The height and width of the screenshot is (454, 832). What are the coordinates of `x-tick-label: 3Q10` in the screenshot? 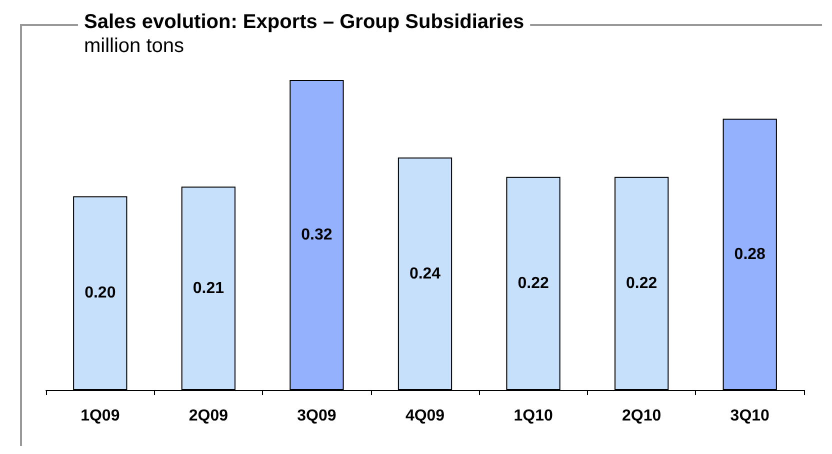 It's located at (750, 416).